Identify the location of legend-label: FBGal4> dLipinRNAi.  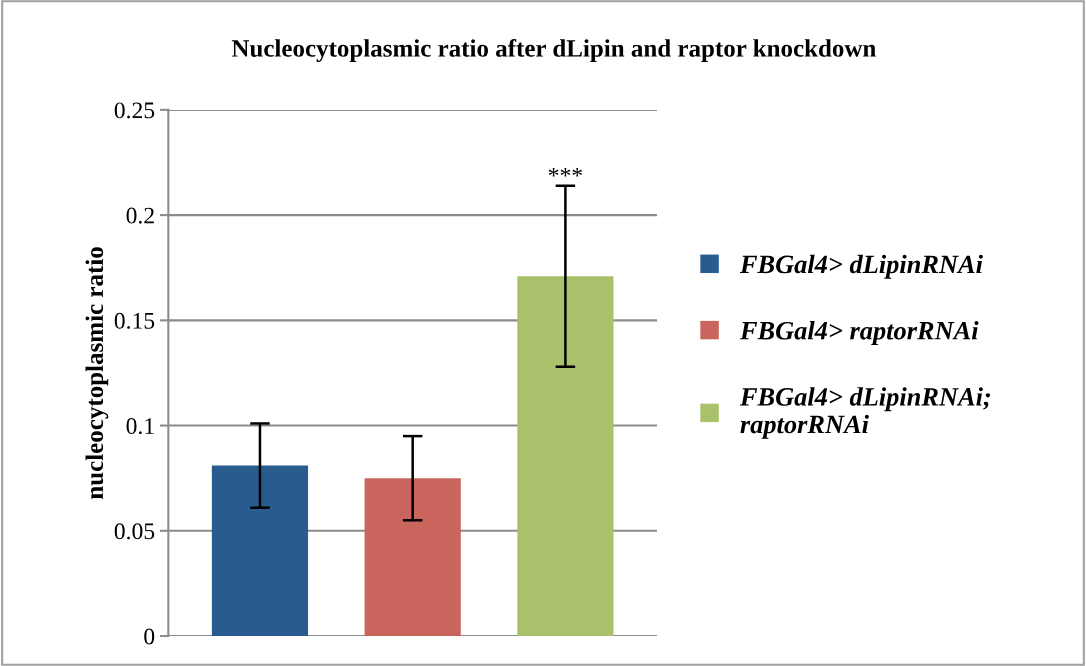
(861, 266).